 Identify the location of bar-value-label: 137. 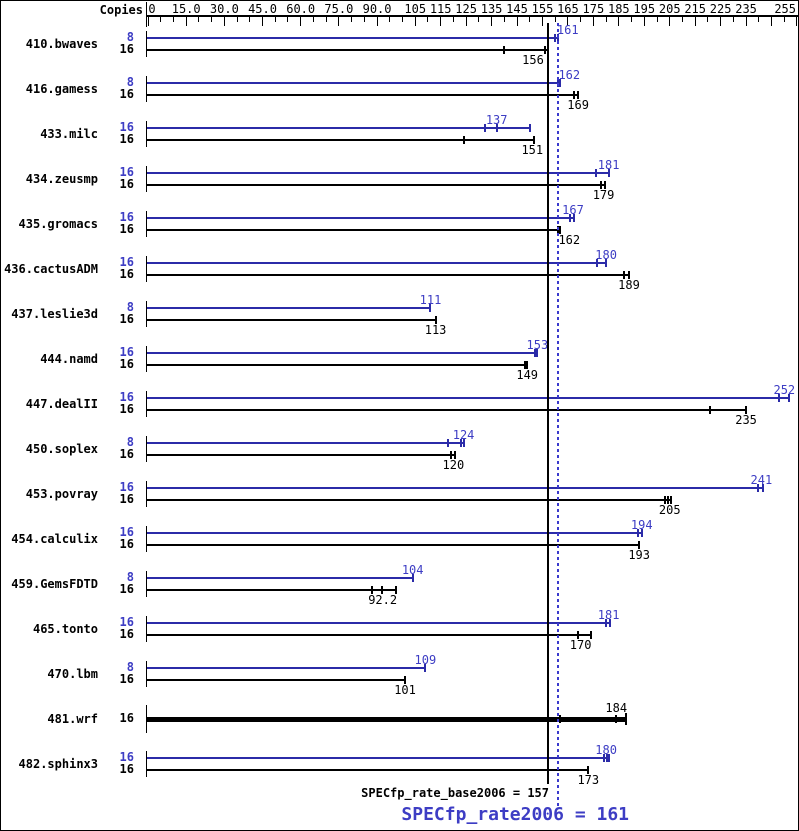
(496, 120).